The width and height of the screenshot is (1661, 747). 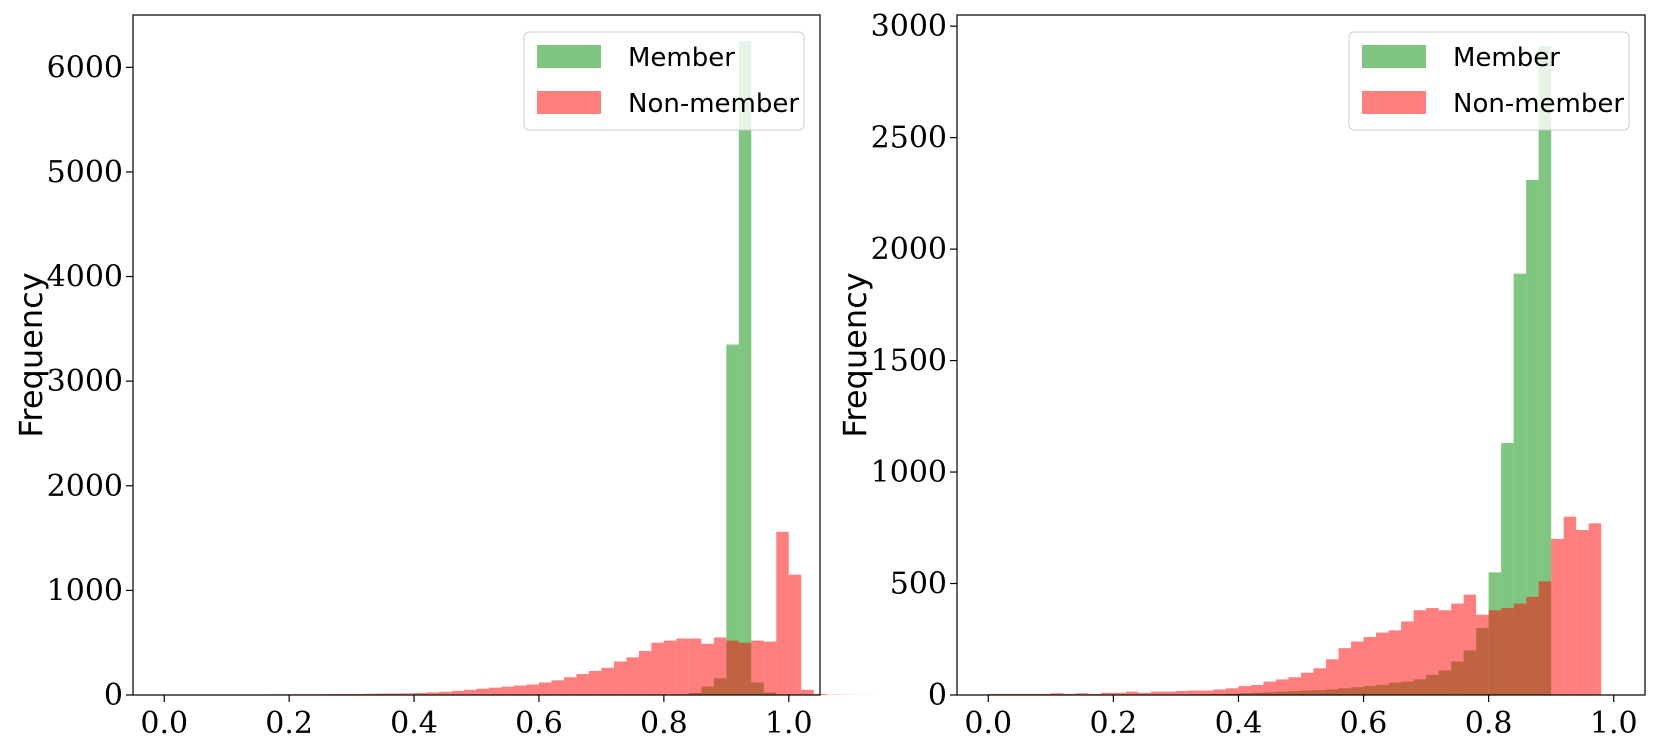 What do you see at coordinates (1489, 723) in the screenshot?
I see `x-tick-label: 0.8` at bounding box center [1489, 723].